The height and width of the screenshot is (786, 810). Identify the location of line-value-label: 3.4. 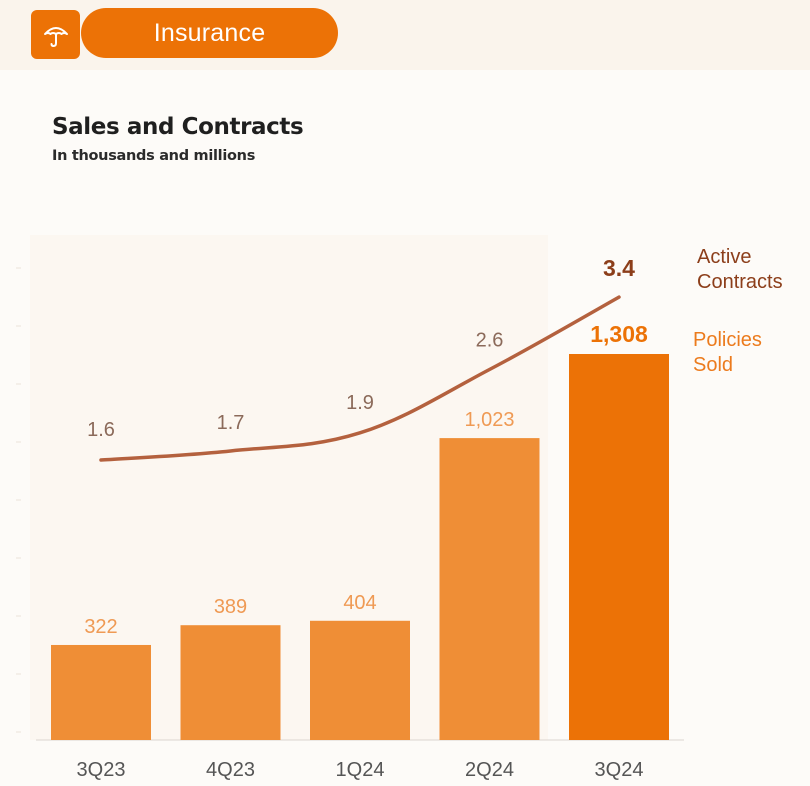
(619, 268).